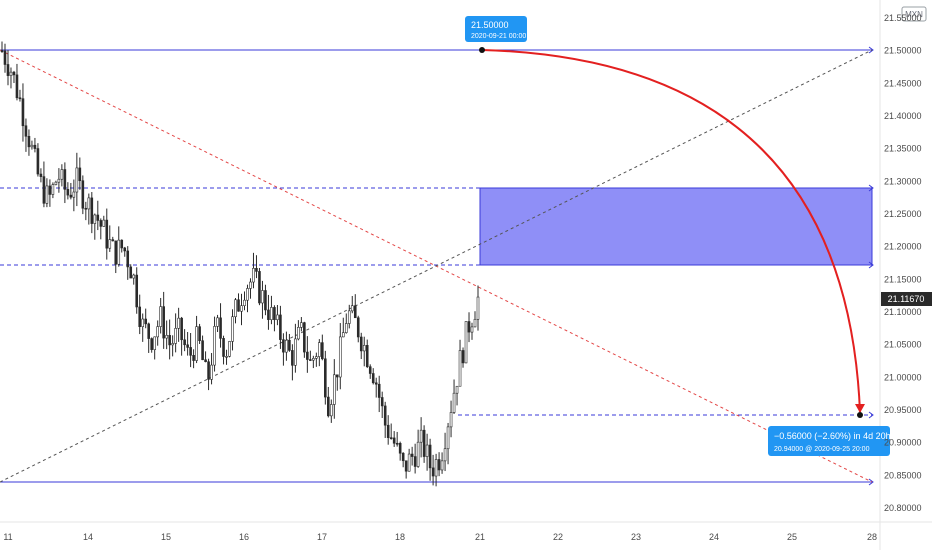 Image resolution: width=932 pixels, height=555 pixels. What do you see at coordinates (903, 51) in the screenshot?
I see `price-tick-label: 21.50000` at bounding box center [903, 51].